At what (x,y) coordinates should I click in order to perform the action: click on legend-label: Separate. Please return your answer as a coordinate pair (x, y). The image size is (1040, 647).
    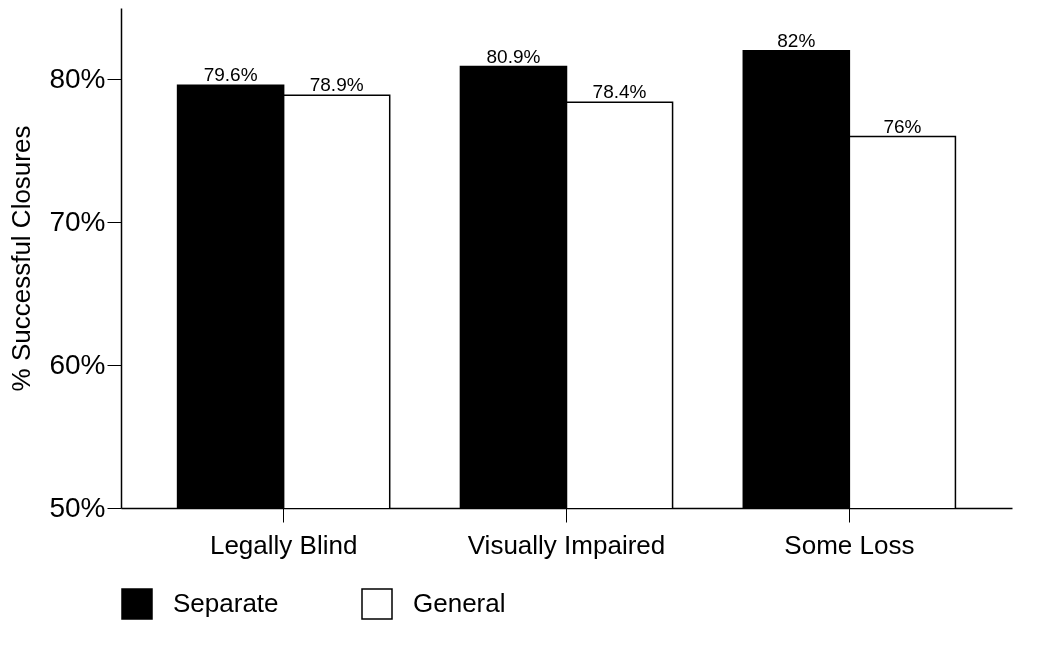
    Looking at the image, I should click on (226, 603).